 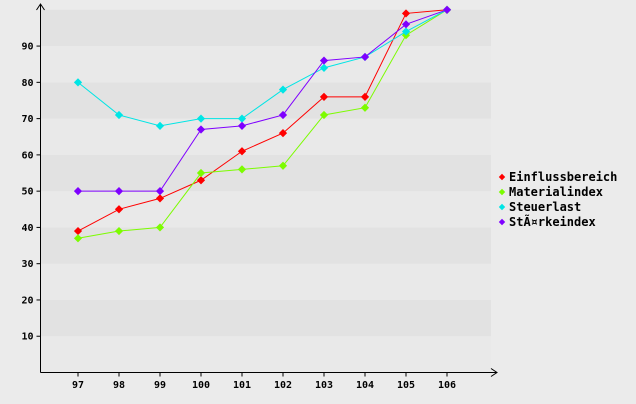 What do you see at coordinates (27, 155) in the screenshot?
I see `y-tick-label: 60` at bounding box center [27, 155].